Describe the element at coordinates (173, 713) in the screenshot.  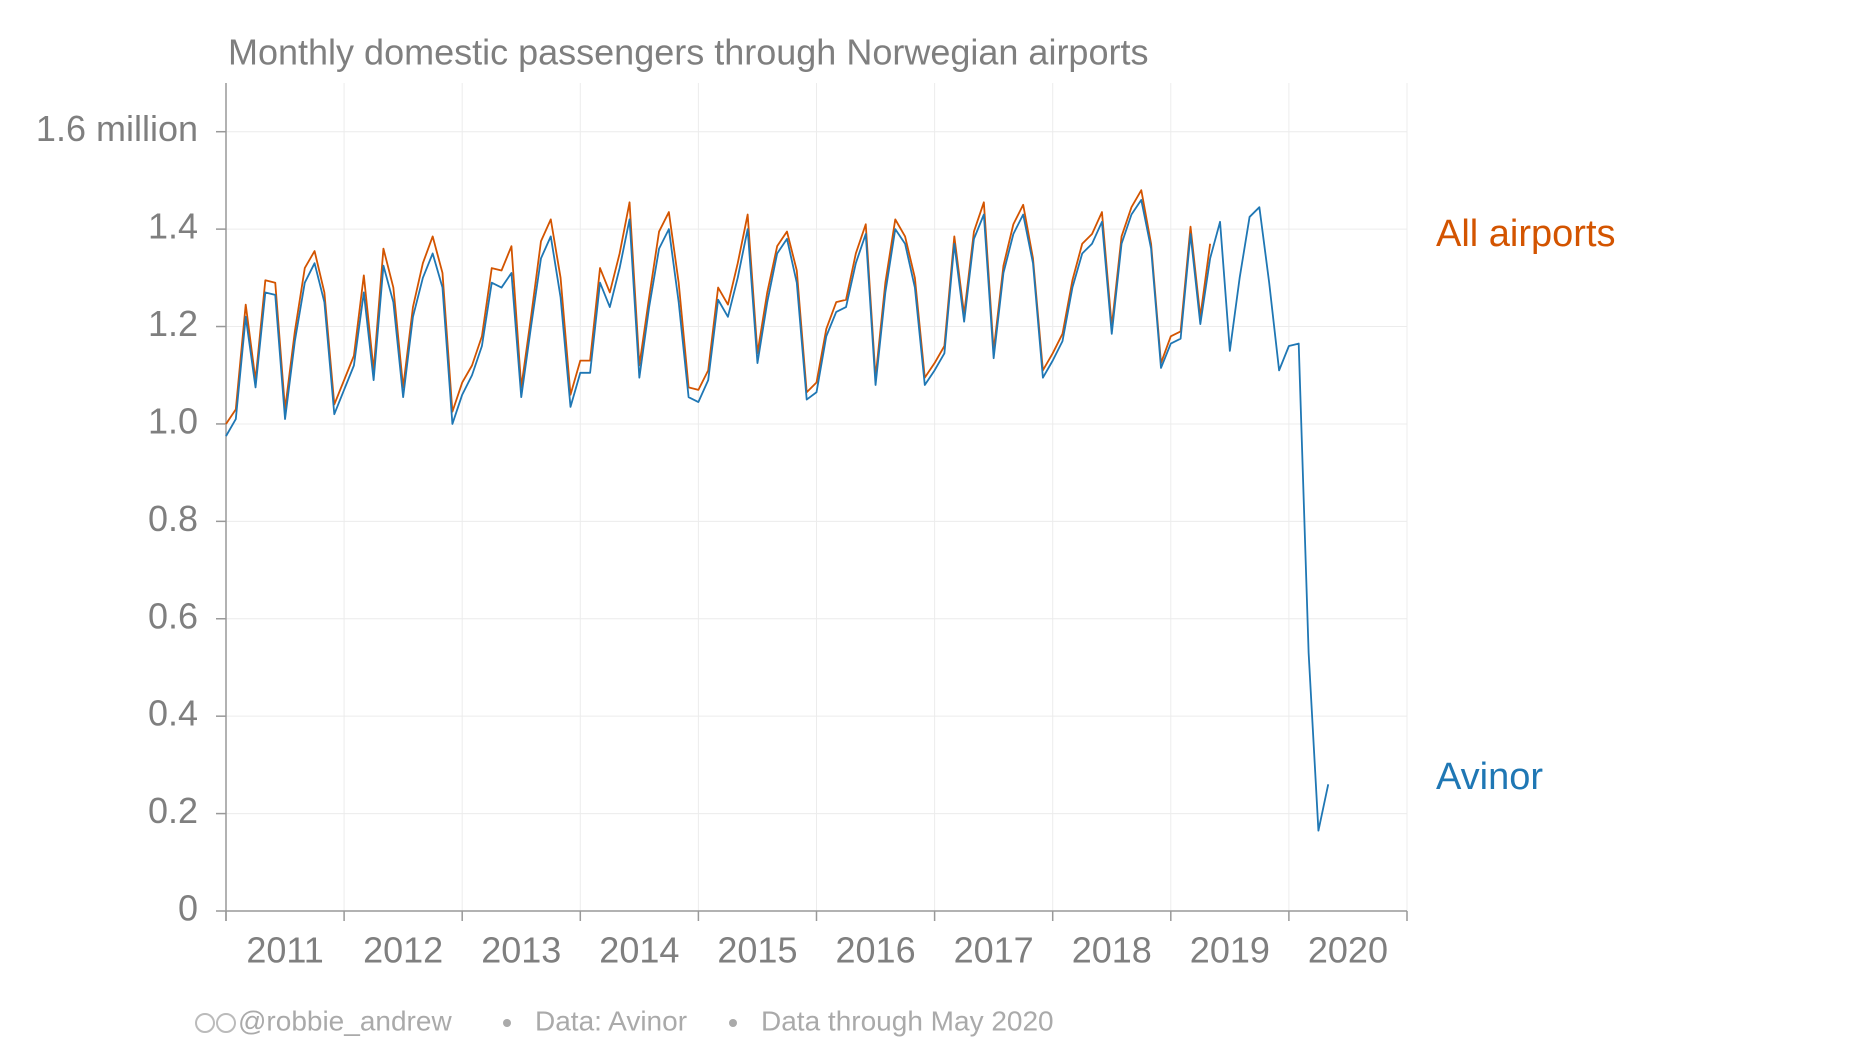
I see `y-tick-label: 0.4` at that location.